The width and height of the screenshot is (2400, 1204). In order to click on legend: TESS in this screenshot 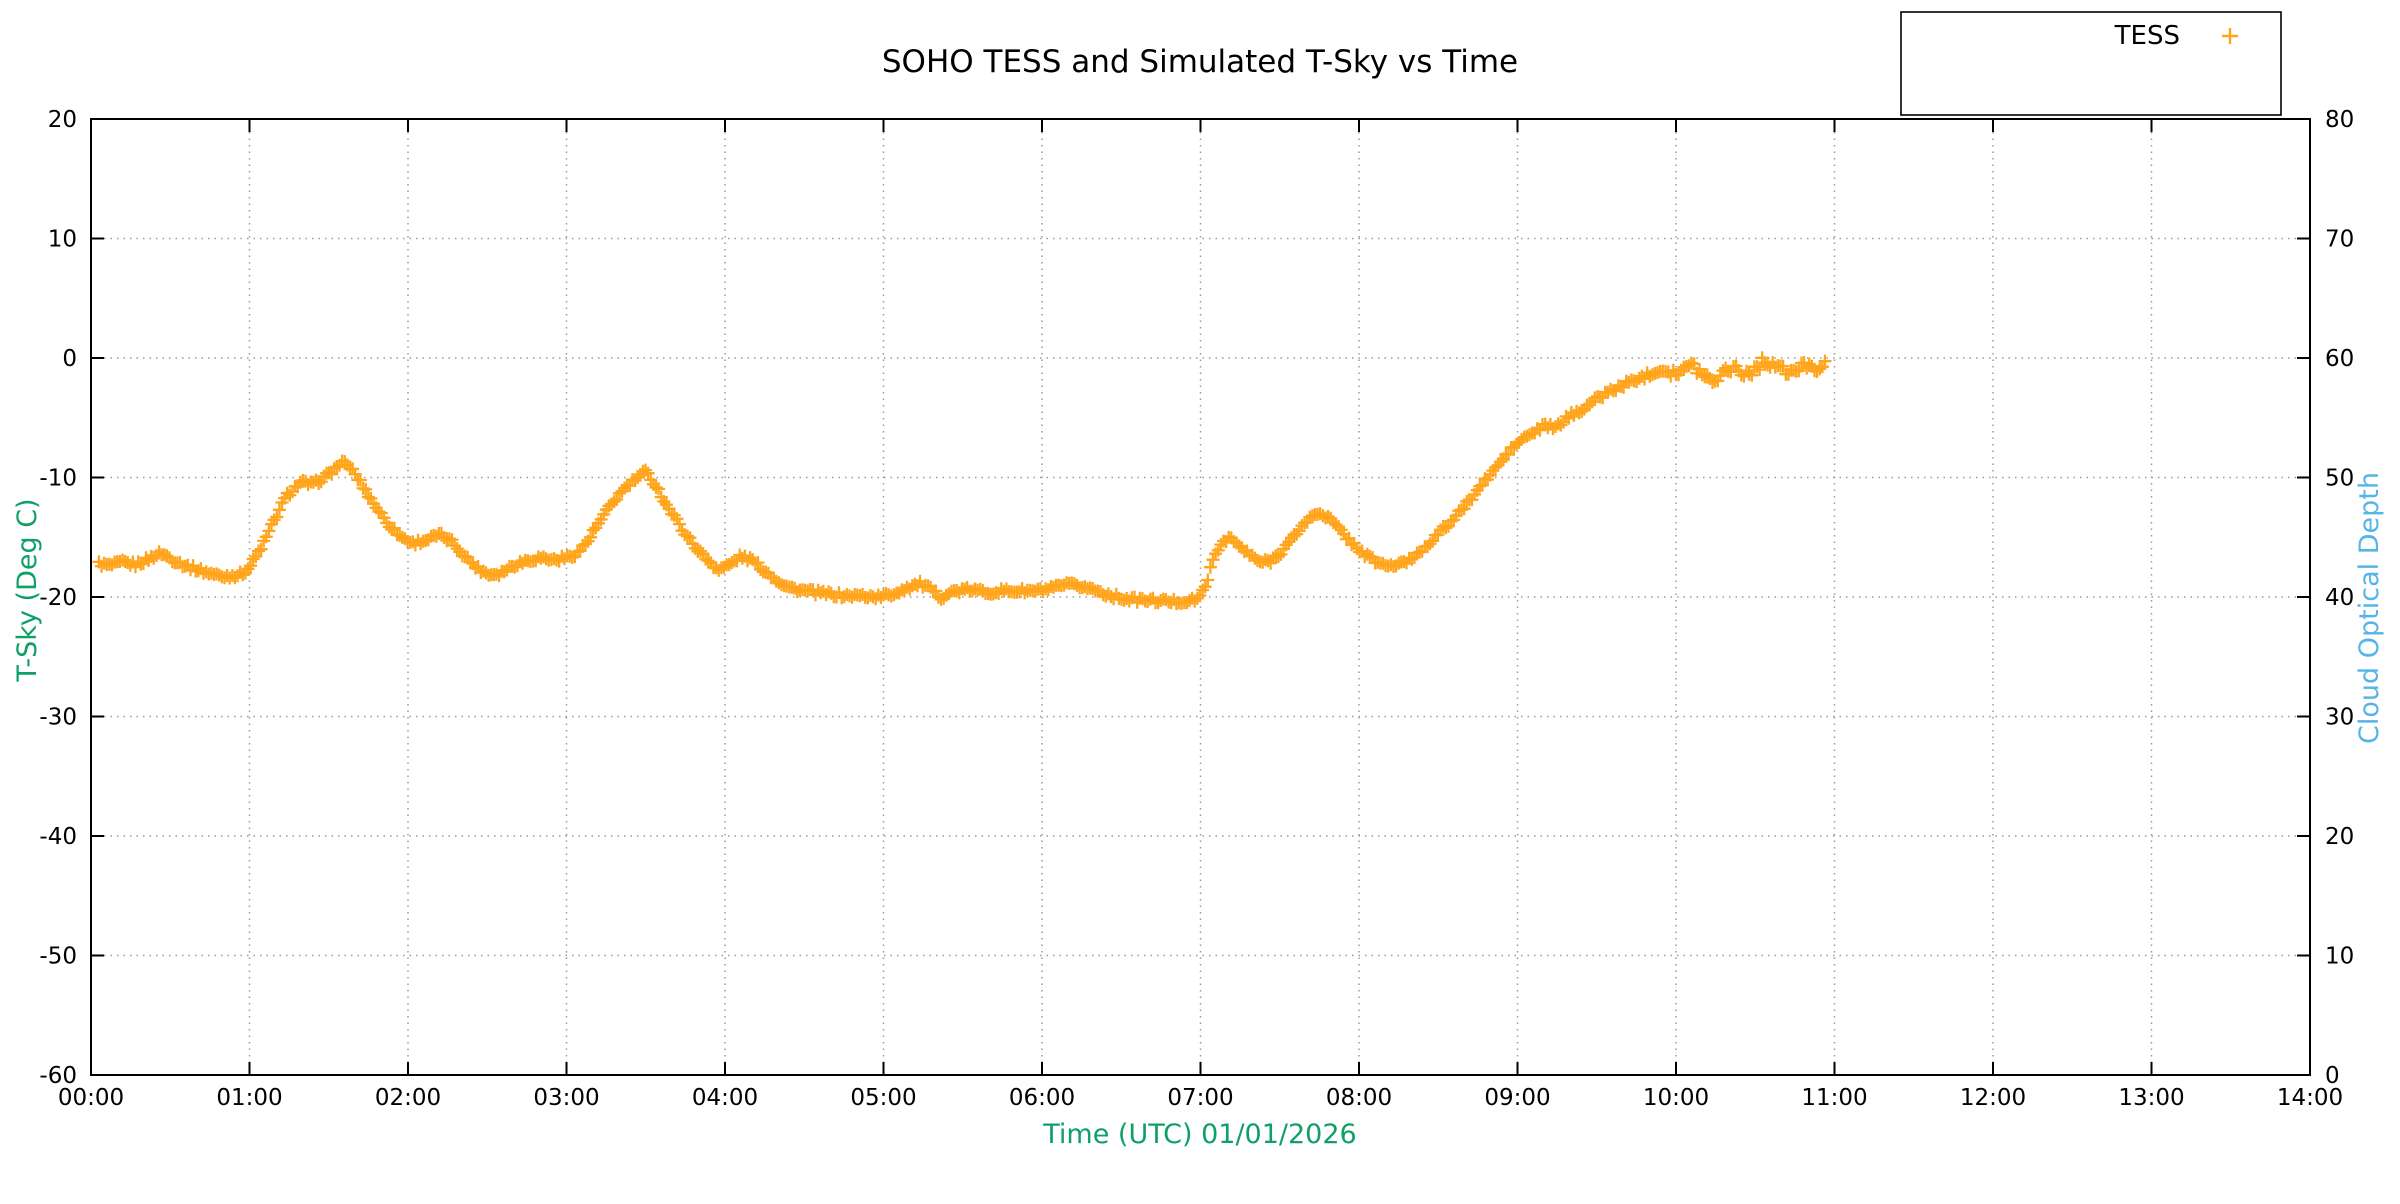, I will do `click(2091, 63)`.